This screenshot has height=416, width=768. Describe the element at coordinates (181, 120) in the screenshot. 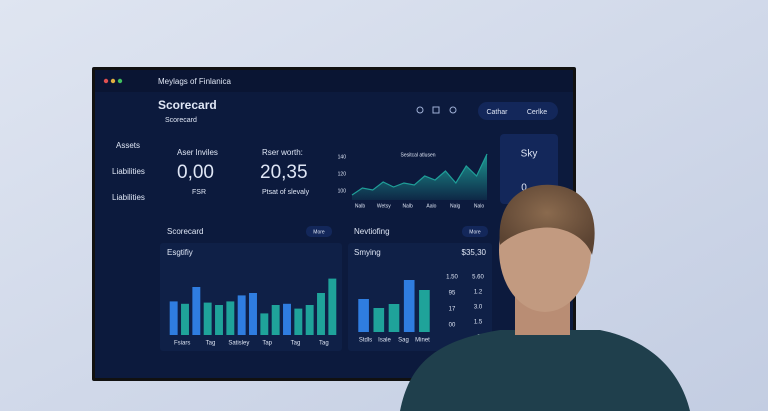

I see `page-subtitle: Scorecard` at that location.